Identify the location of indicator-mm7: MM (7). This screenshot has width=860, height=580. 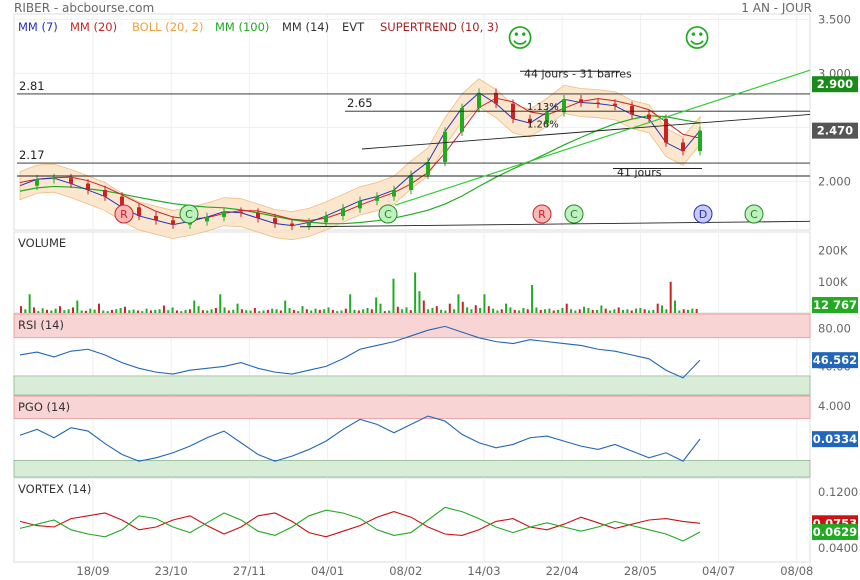
(38, 27).